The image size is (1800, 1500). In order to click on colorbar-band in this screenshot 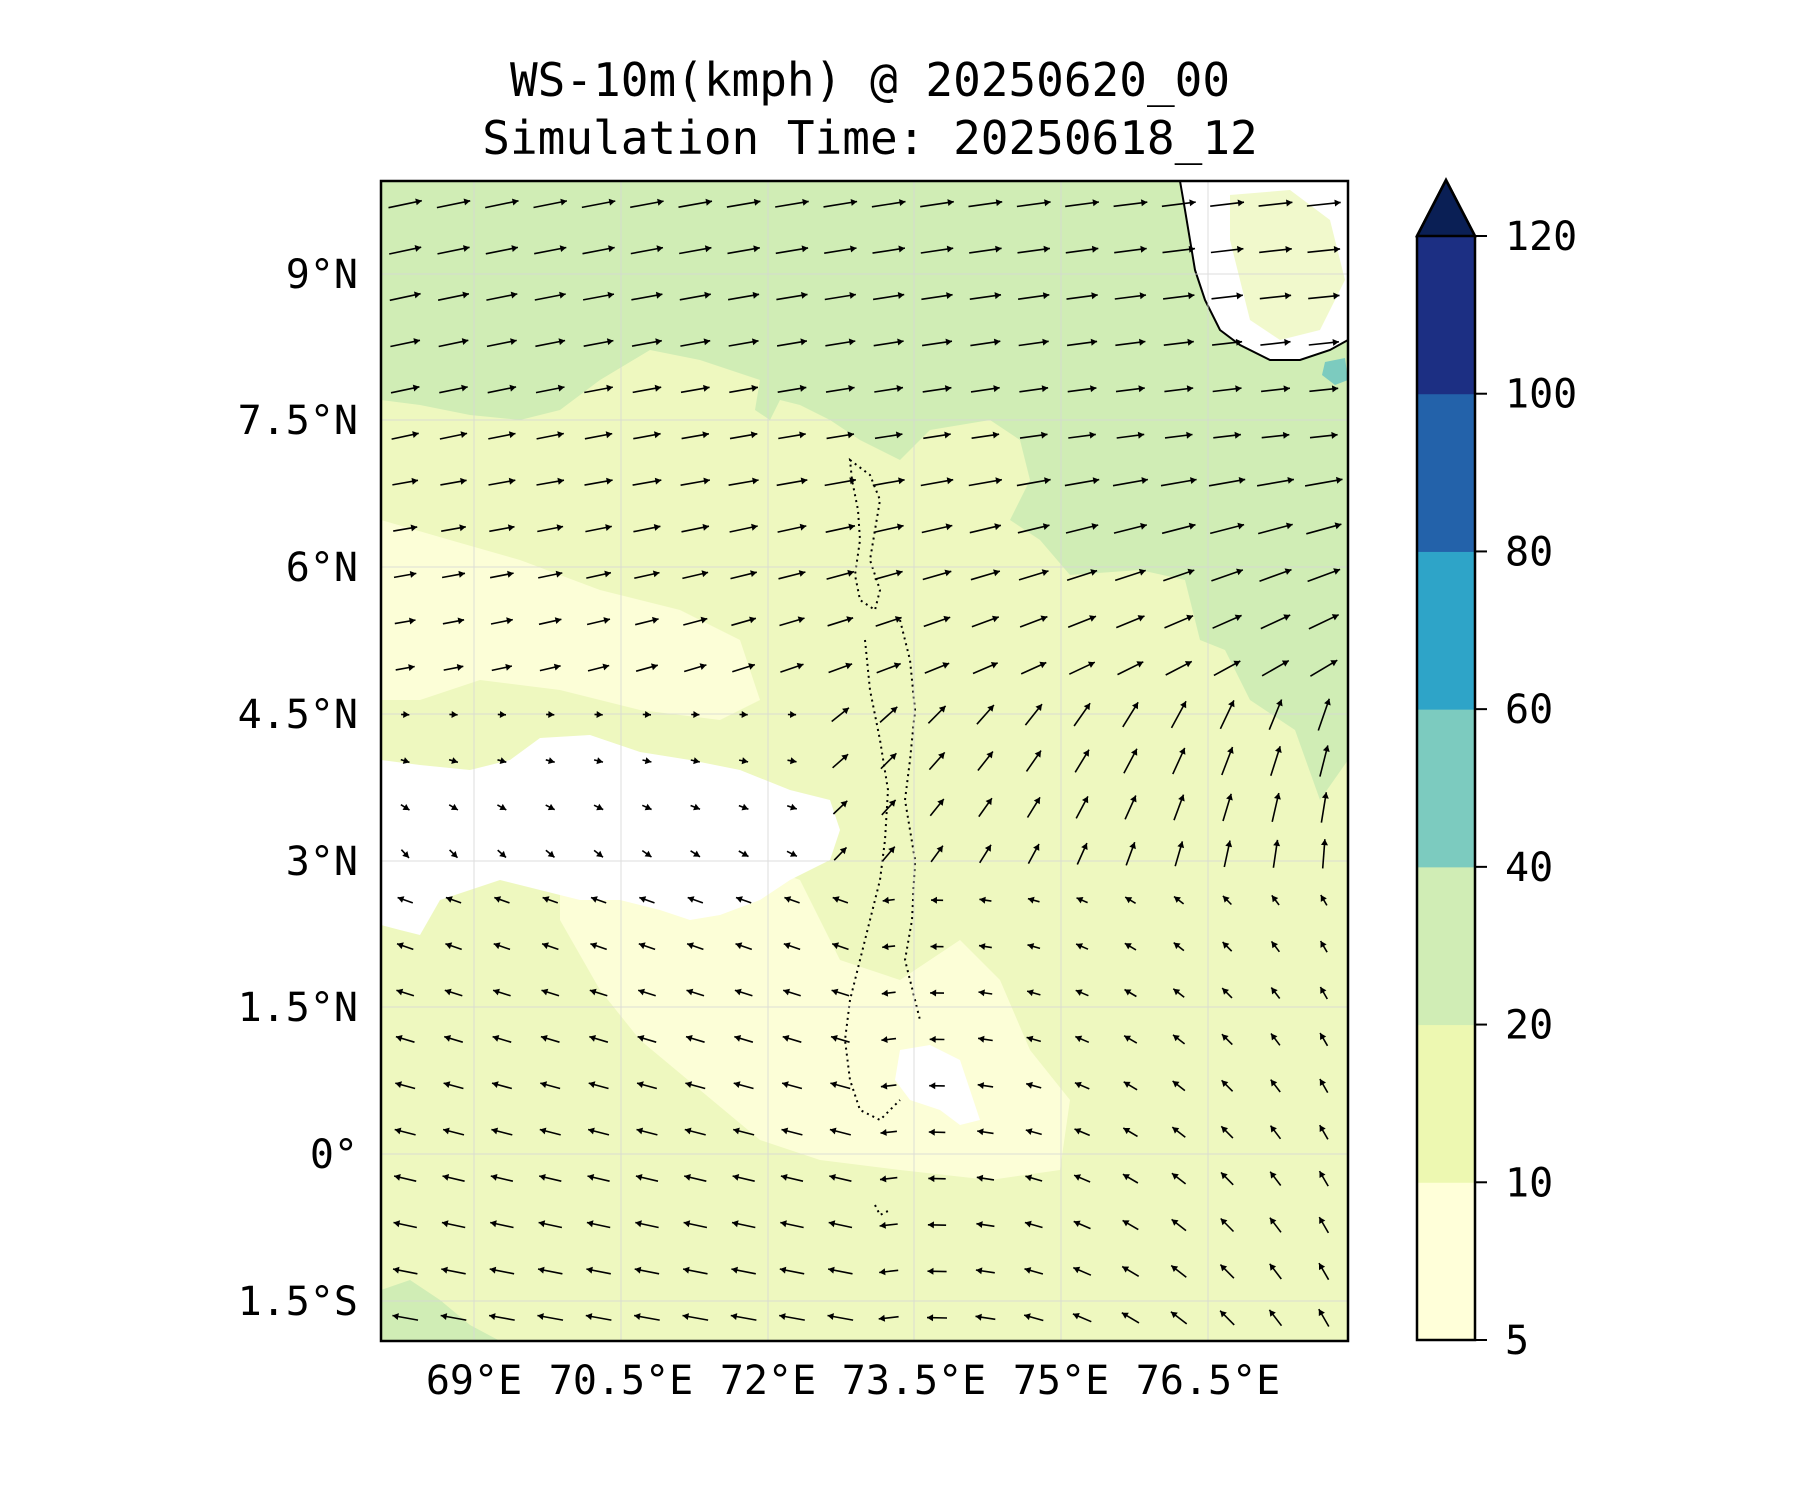, I will do `click(1446, 630)`.